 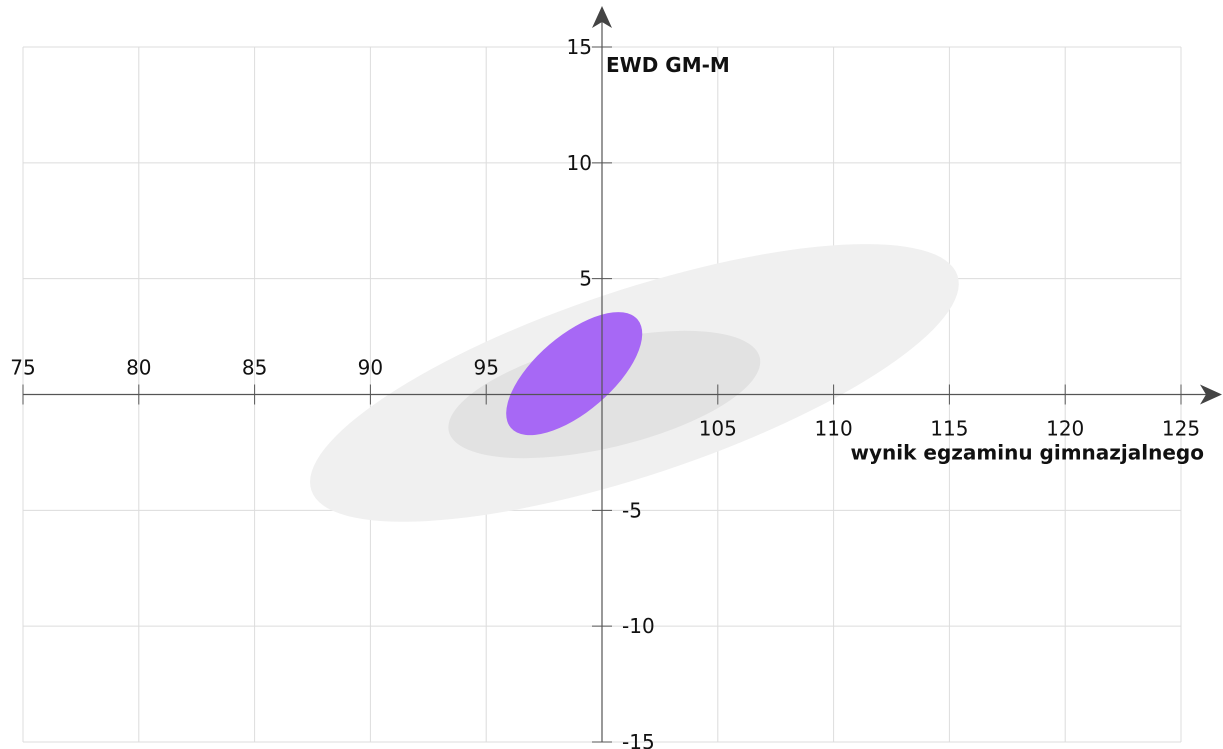 I want to click on y-tick-label: 15, so click(x=579, y=47).